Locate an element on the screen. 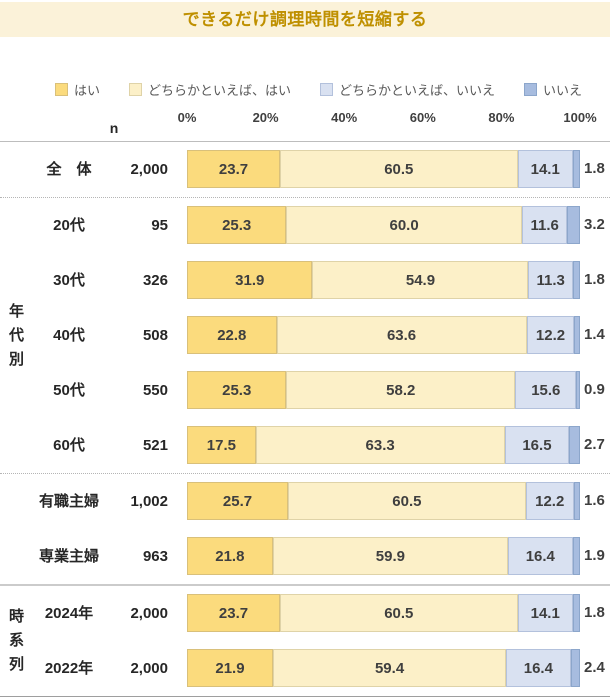 The image size is (610, 700). table-row: 20代 95 25.3 60.0 11.6 3.2 is located at coordinates (305, 225).